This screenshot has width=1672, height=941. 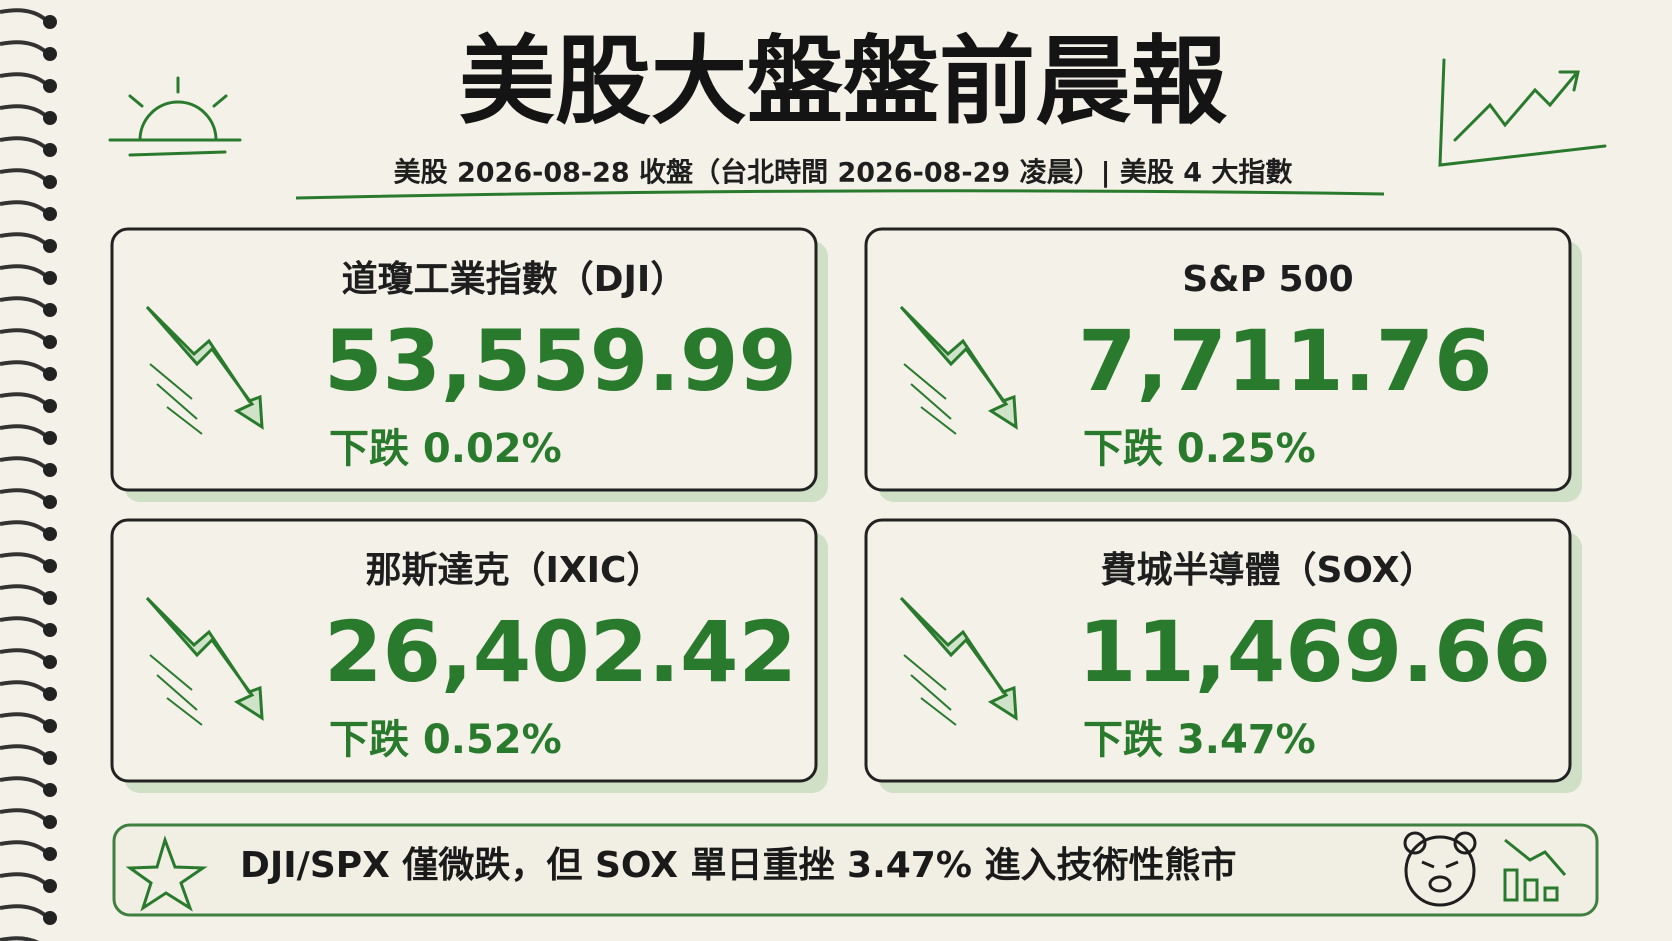 I want to click on index-change: 下跌 0.25%, so click(x=1199, y=449).